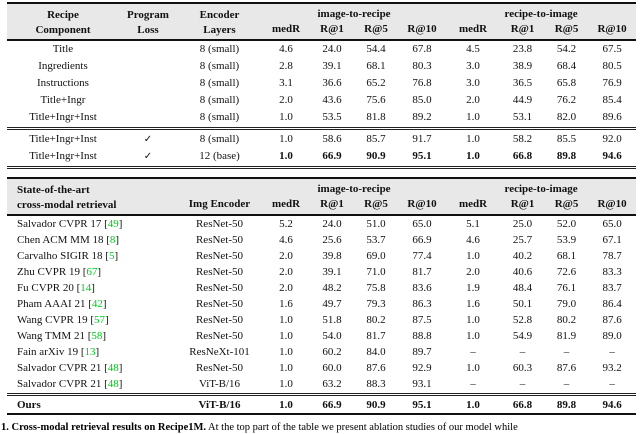  What do you see at coordinates (612, 256) in the screenshot?
I see `metric-cell: 78.7` at bounding box center [612, 256].